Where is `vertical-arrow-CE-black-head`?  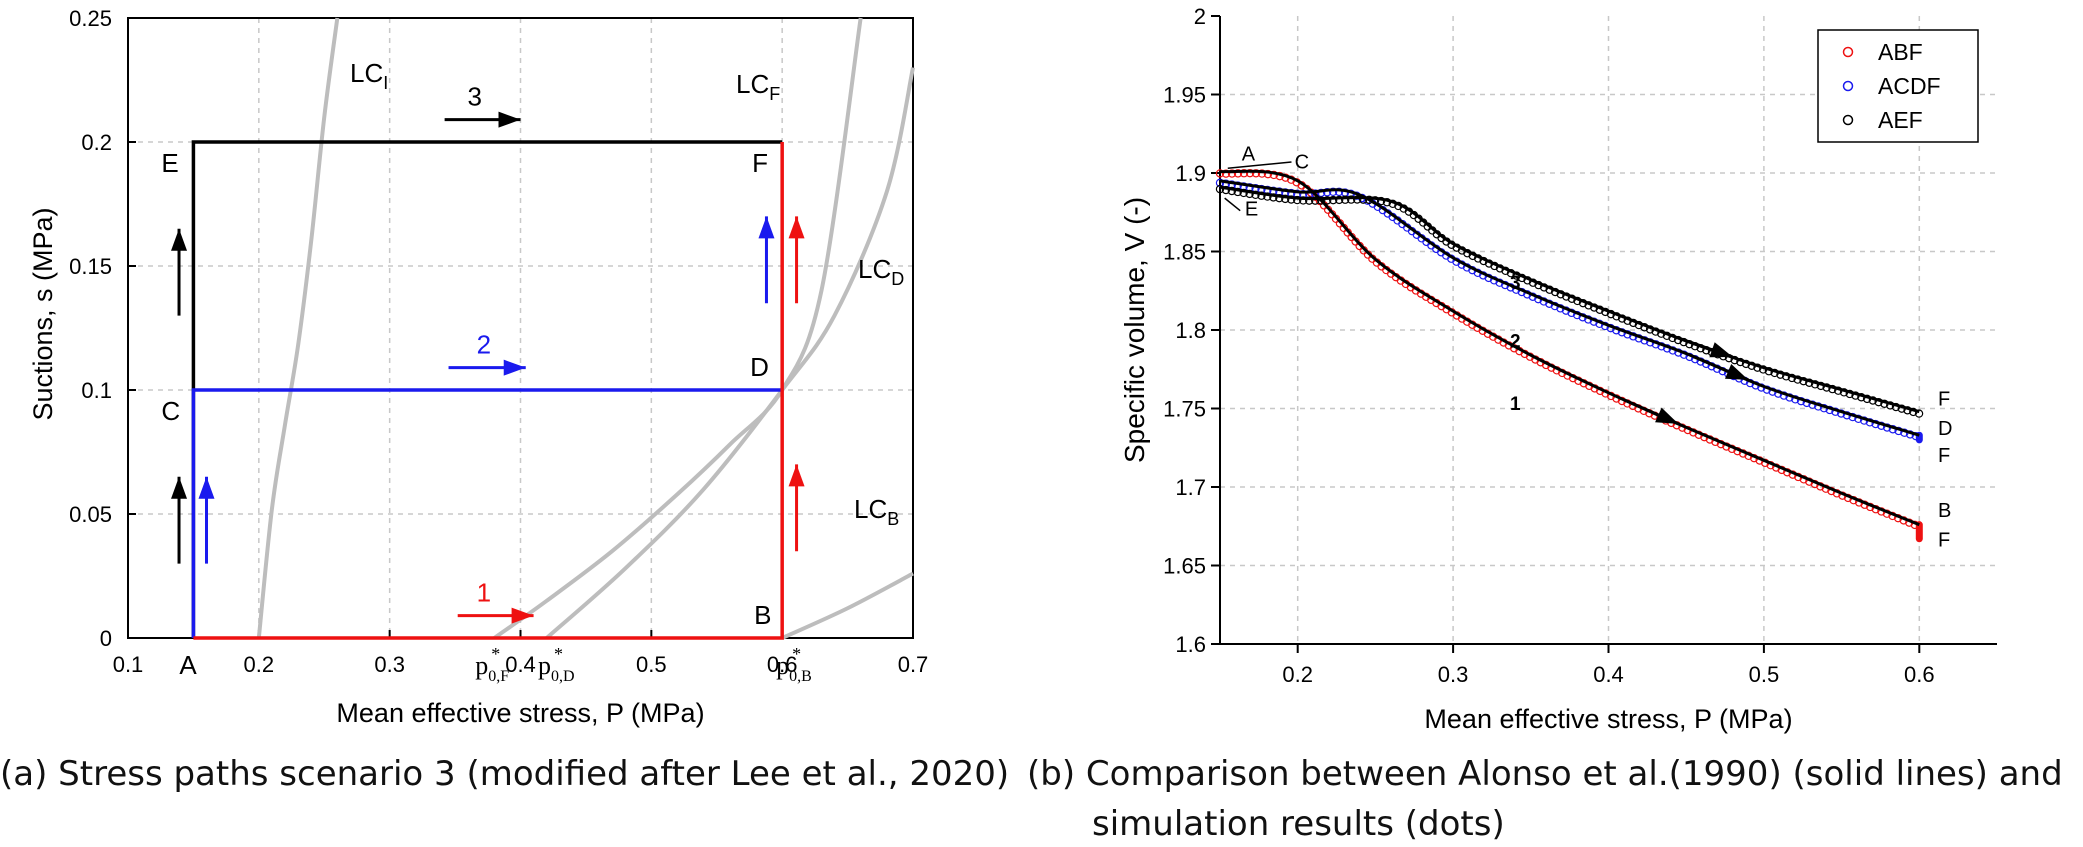 vertical-arrow-CE-black-head is located at coordinates (179, 239).